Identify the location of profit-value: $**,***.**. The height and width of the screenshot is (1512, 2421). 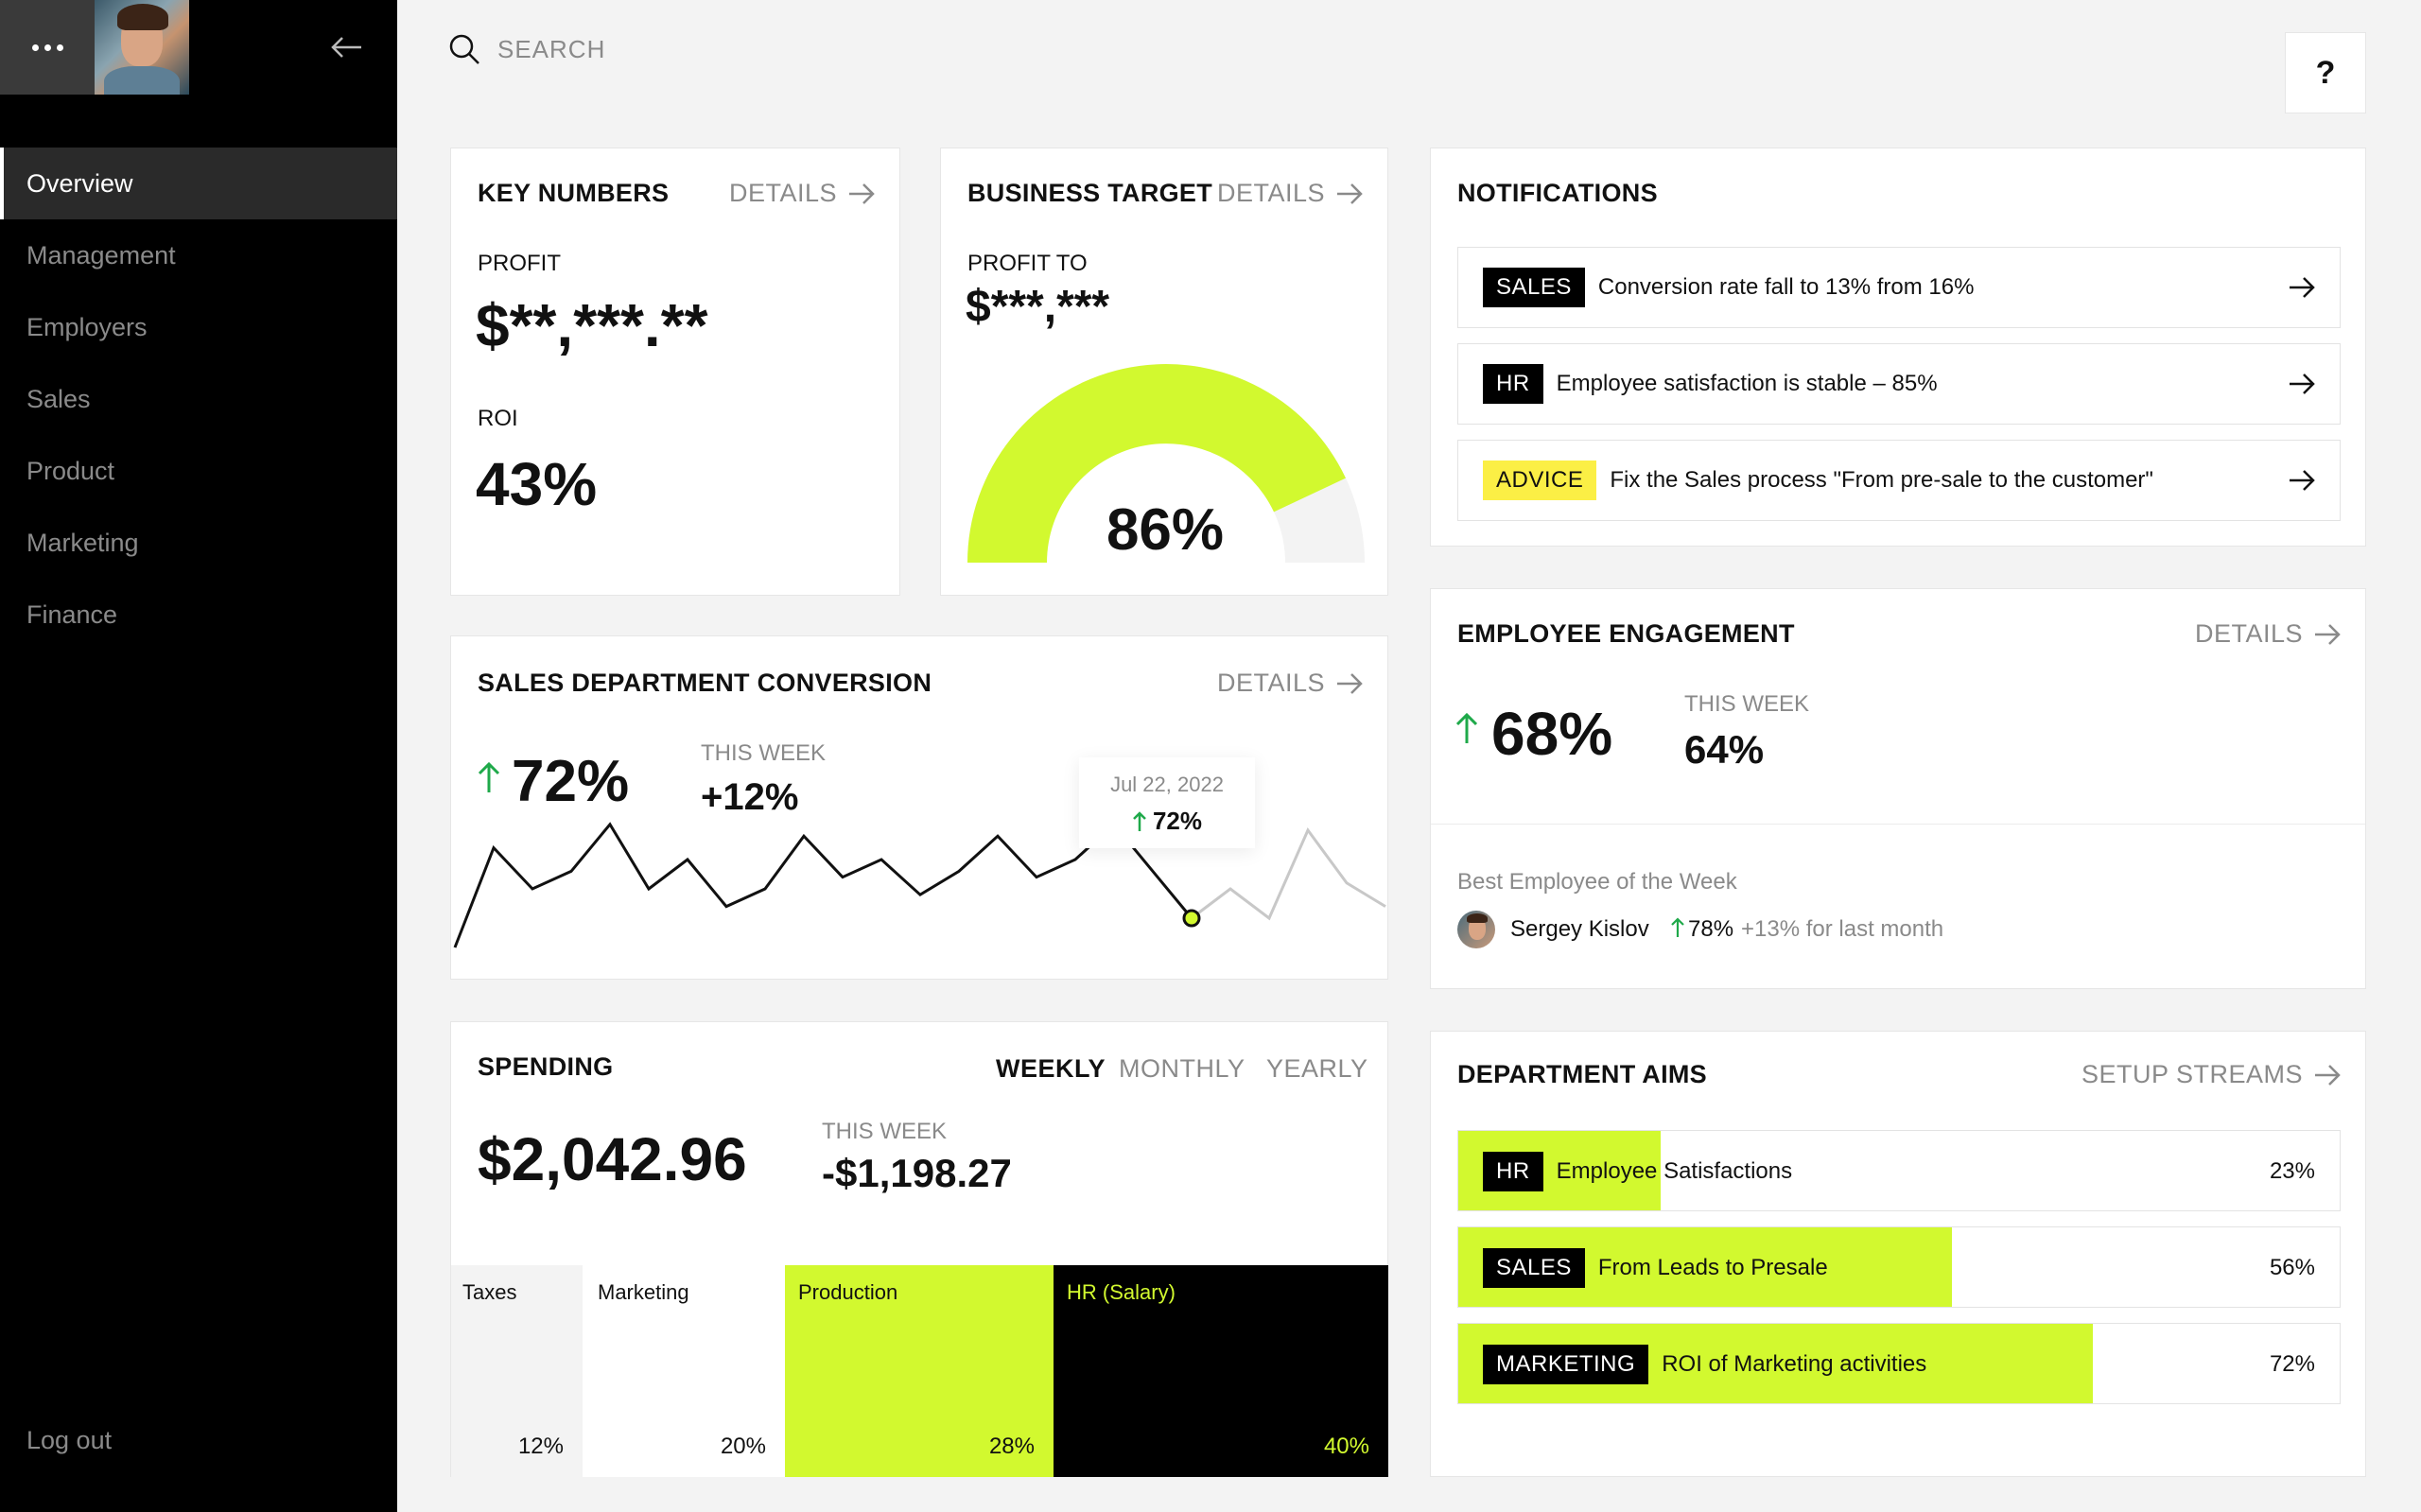
(592, 325).